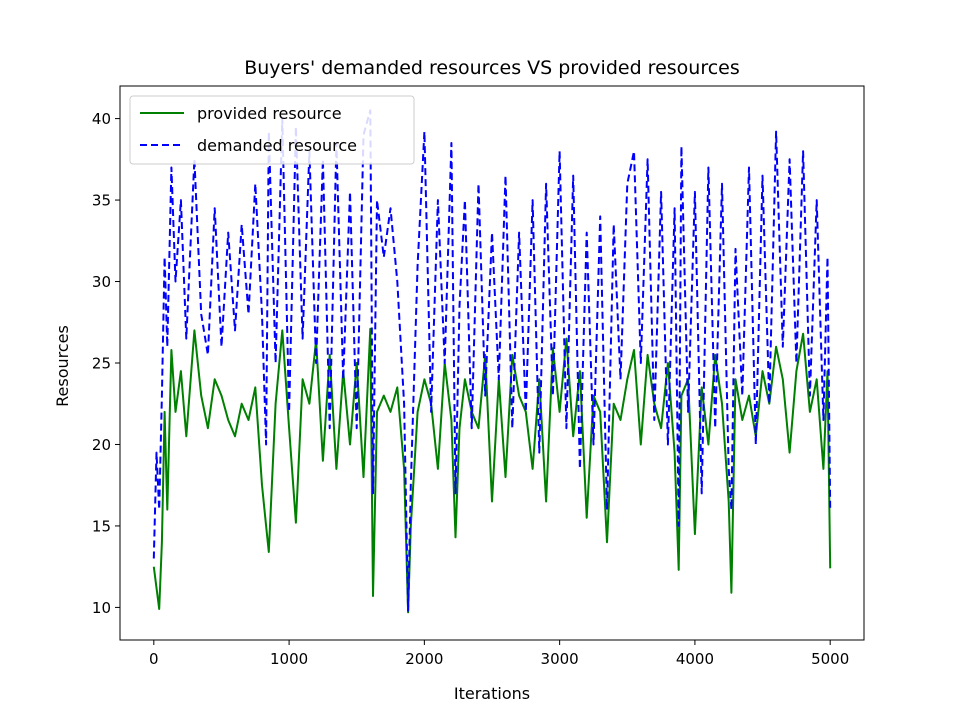  I want to click on y-tick-label: 35, so click(101, 201).